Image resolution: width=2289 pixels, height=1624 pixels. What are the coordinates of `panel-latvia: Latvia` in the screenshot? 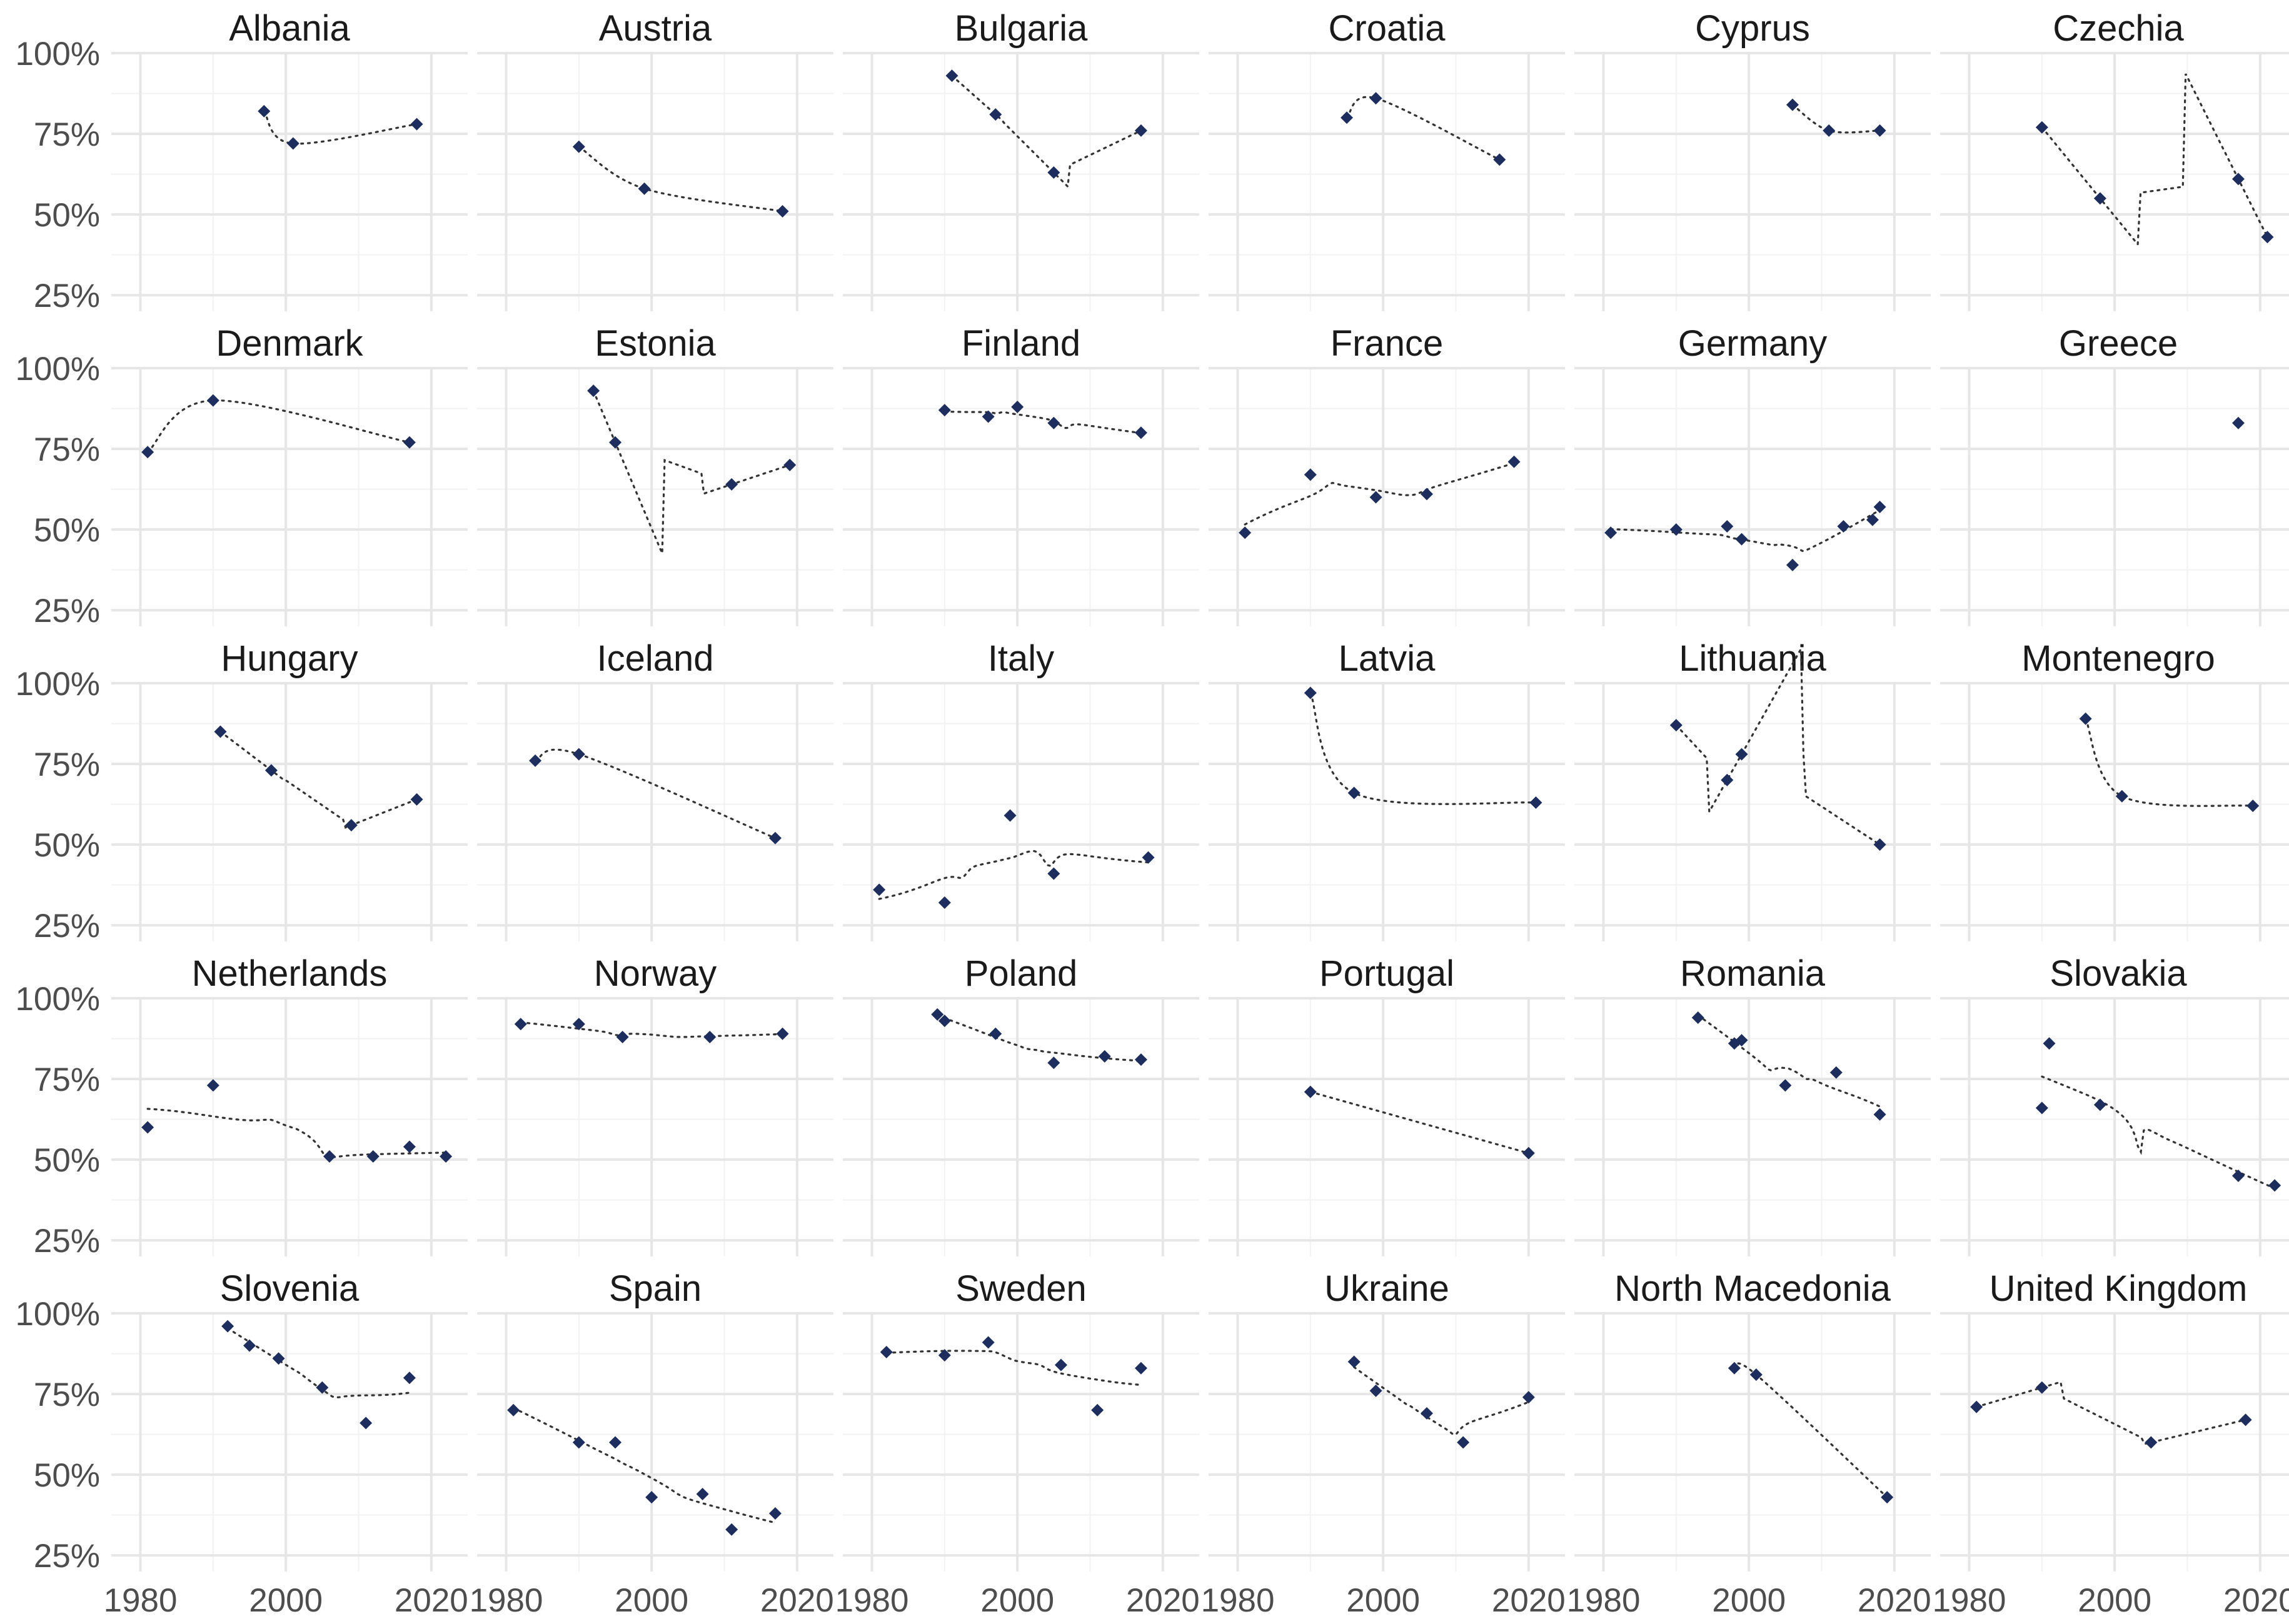 It's located at (1387, 789).